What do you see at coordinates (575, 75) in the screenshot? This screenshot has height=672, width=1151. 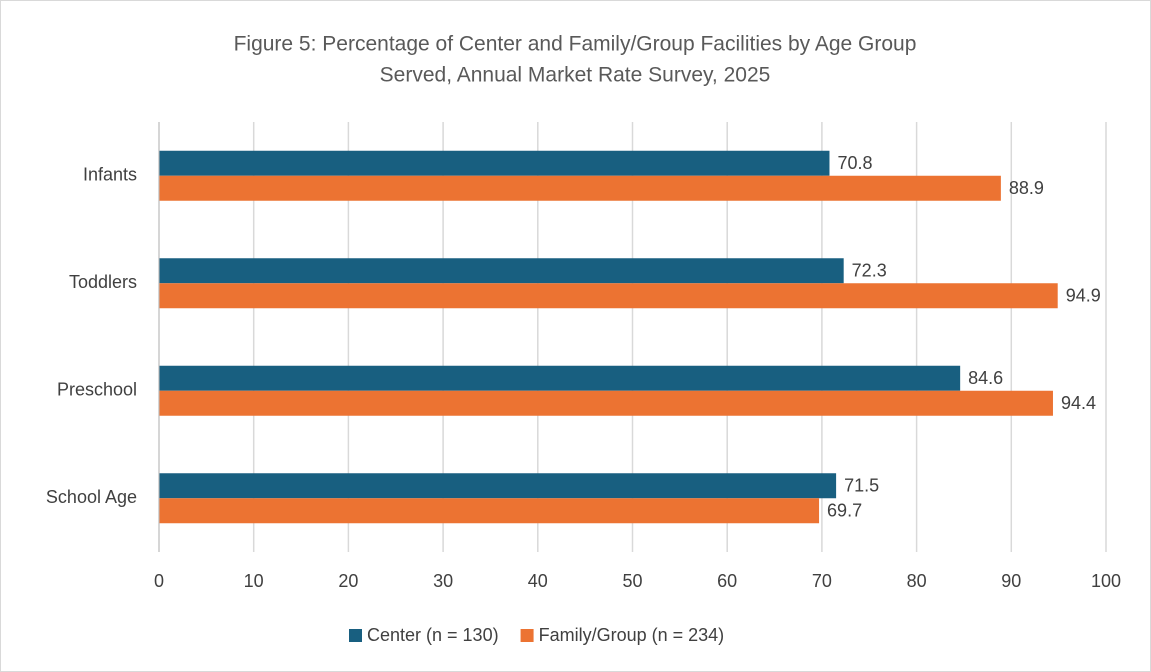 I see `chart-title: Served, Annual Market Rate Survey, 2025` at bounding box center [575, 75].